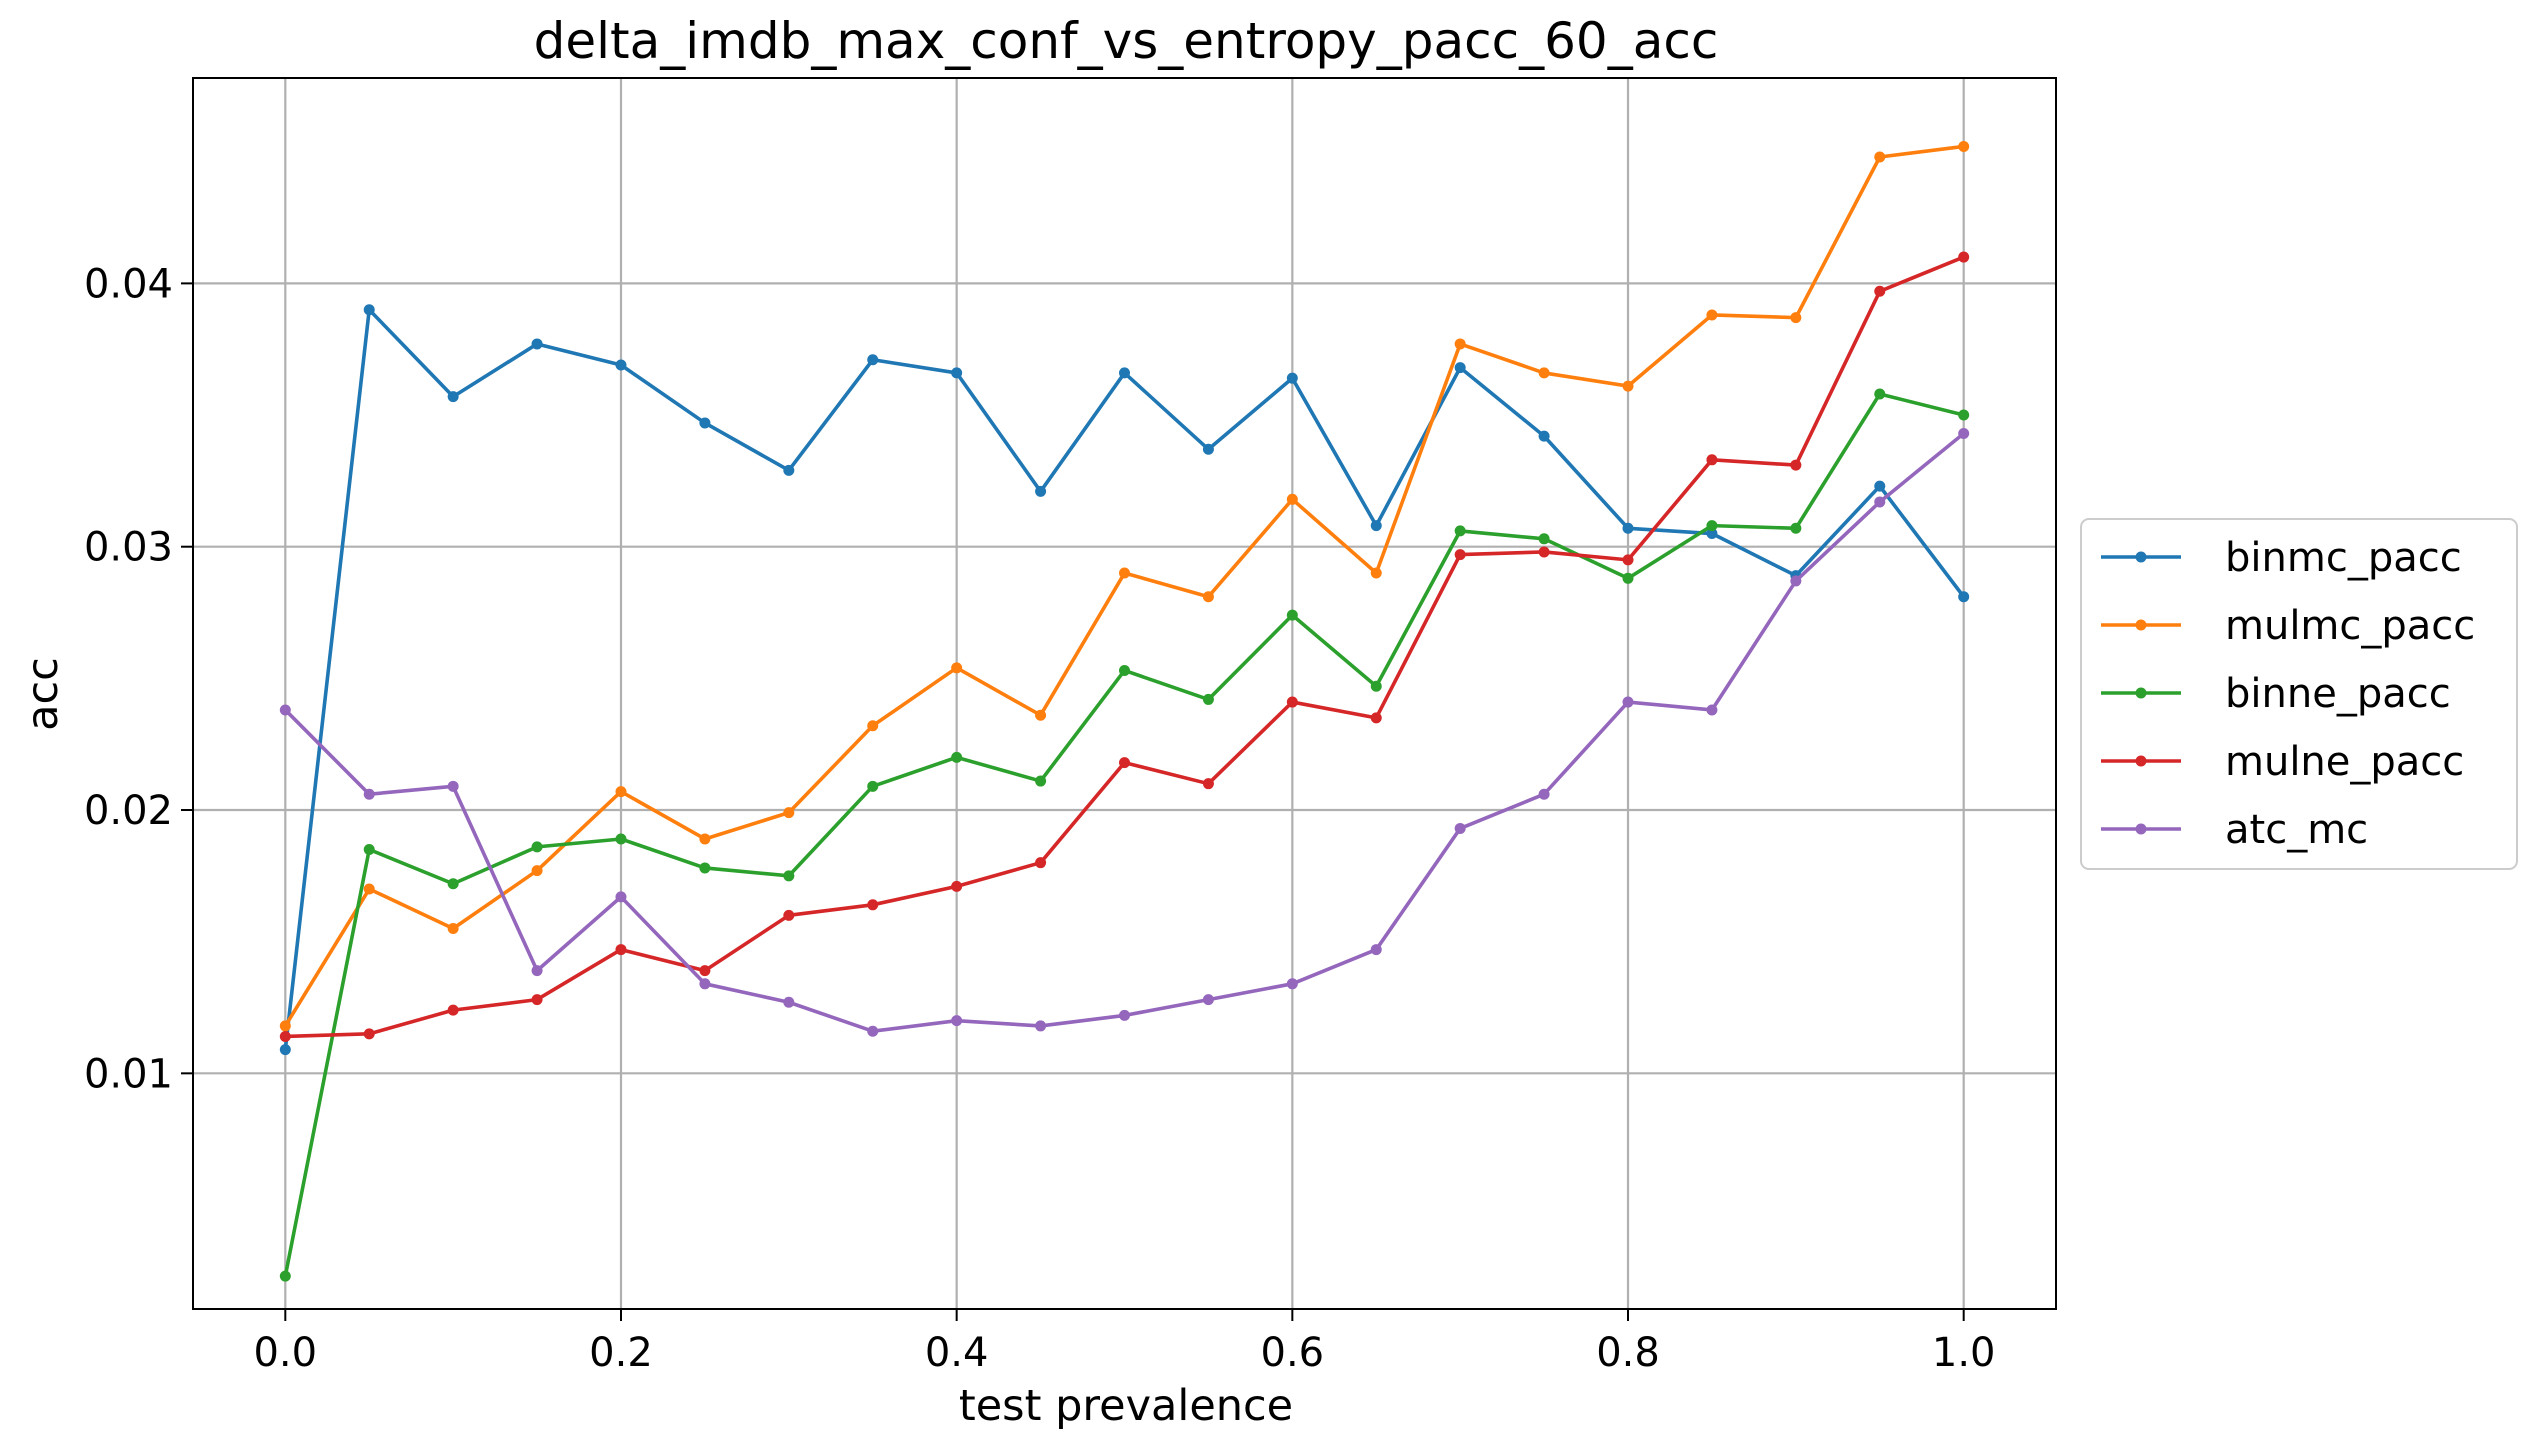 Image resolution: width=2533 pixels, height=1446 pixels. What do you see at coordinates (1293, 1353) in the screenshot?
I see `x-tick-label: 0.6` at bounding box center [1293, 1353].